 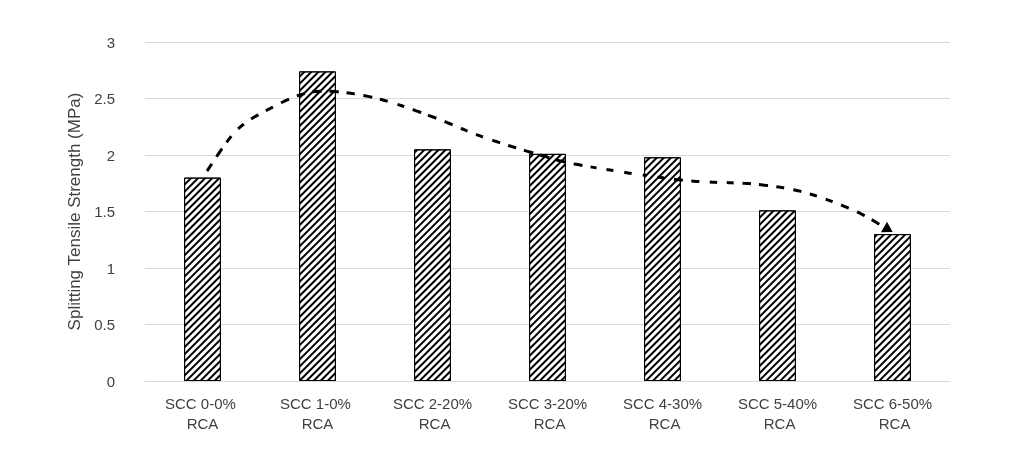 I want to click on x-tick-label: SCC 6-50% RCA, so click(x=892, y=413).